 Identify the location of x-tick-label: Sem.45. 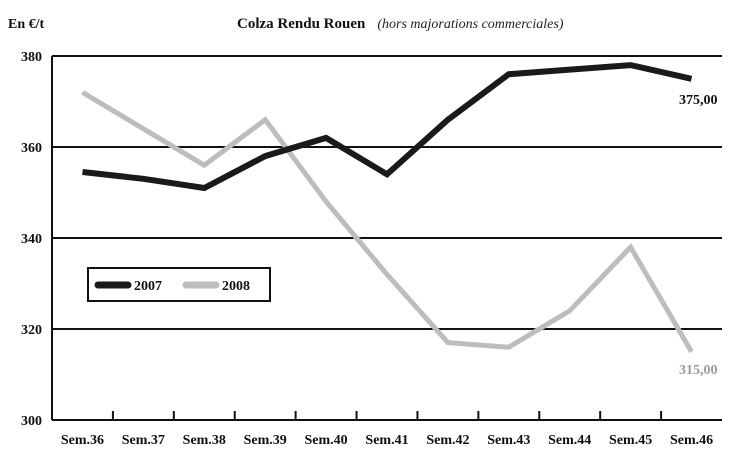
(630, 440).